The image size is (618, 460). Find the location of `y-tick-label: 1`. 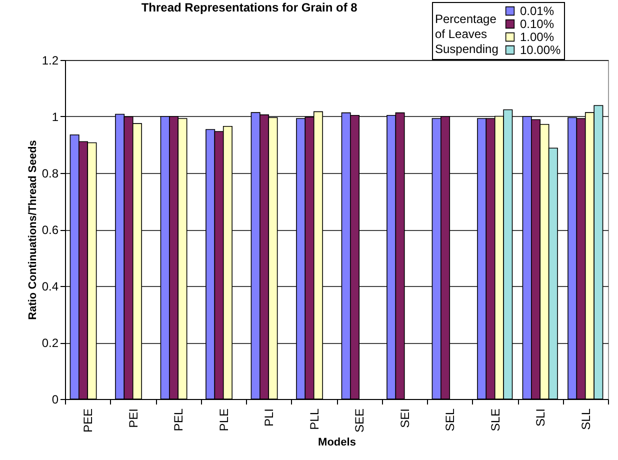

y-tick-label: 1 is located at coordinates (55, 117).